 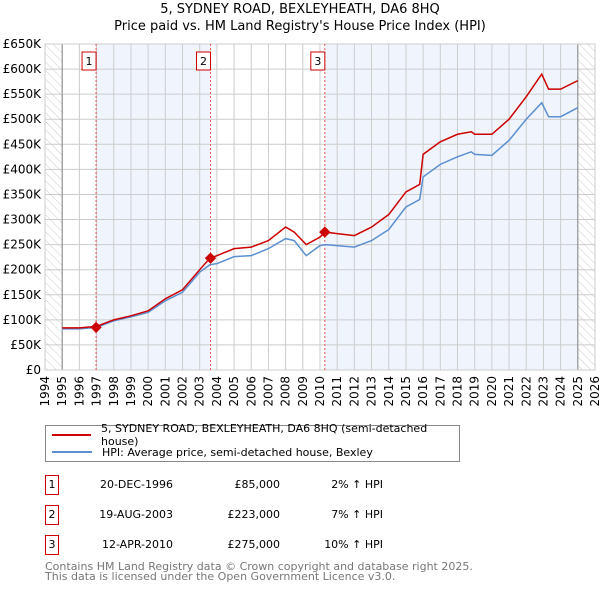 I want to click on x-tick-label: 2016, so click(x=423, y=391).